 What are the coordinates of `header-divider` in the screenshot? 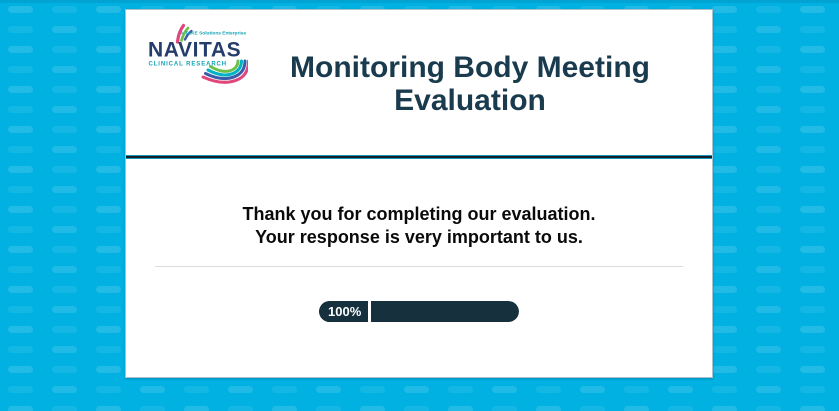 It's located at (419, 157).